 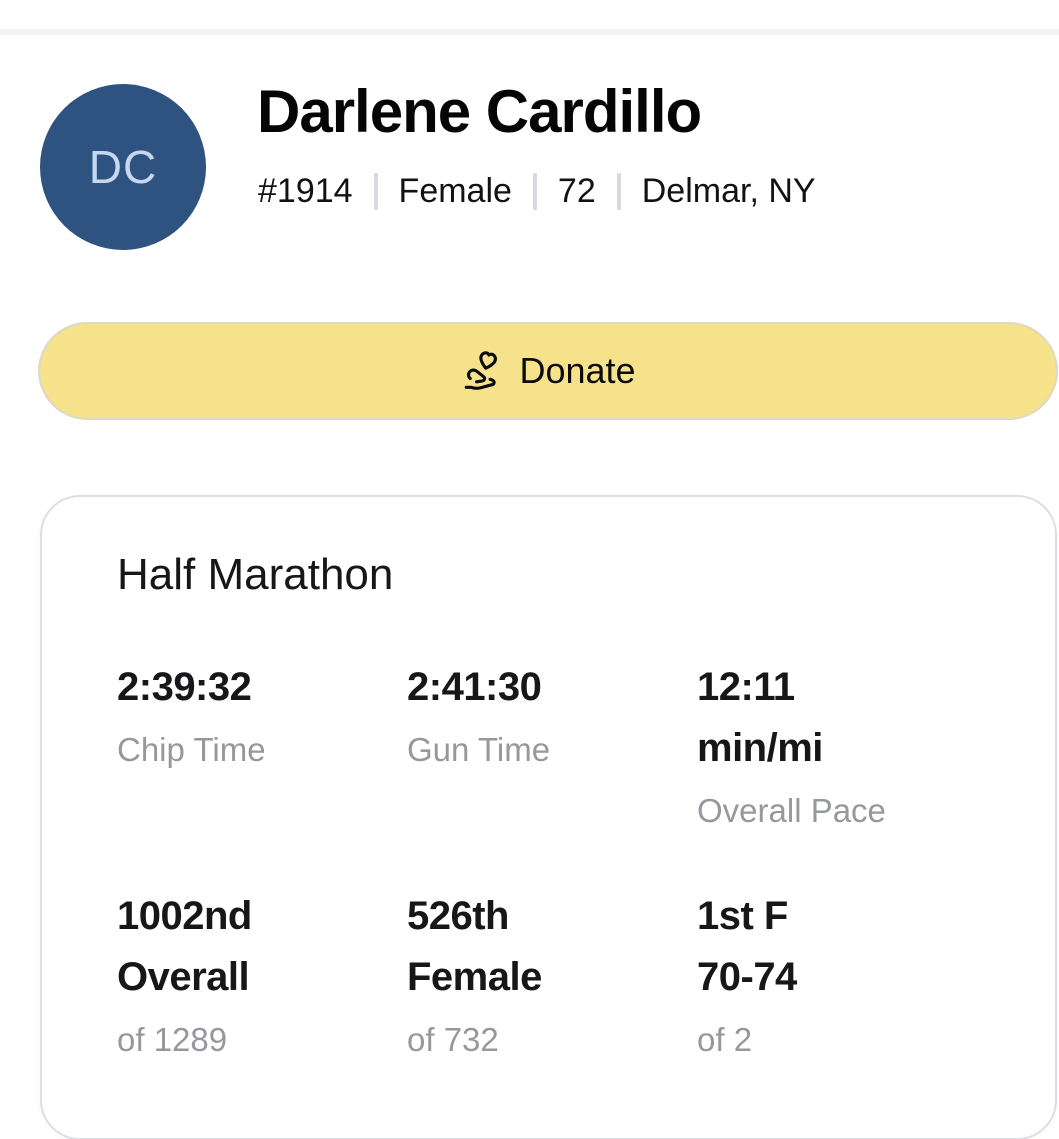 I want to click on avatar-initials: DC, so click(x=123, y=167).